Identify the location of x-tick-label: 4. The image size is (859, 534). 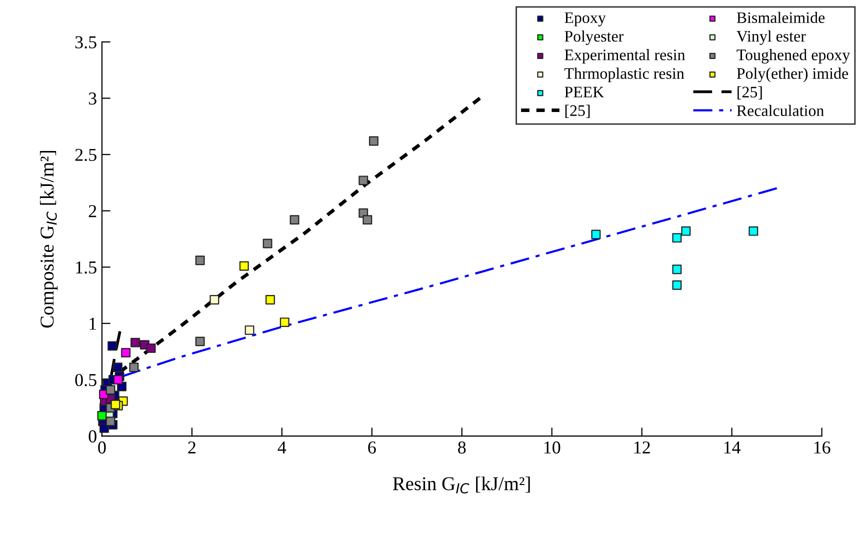
(282, 448).